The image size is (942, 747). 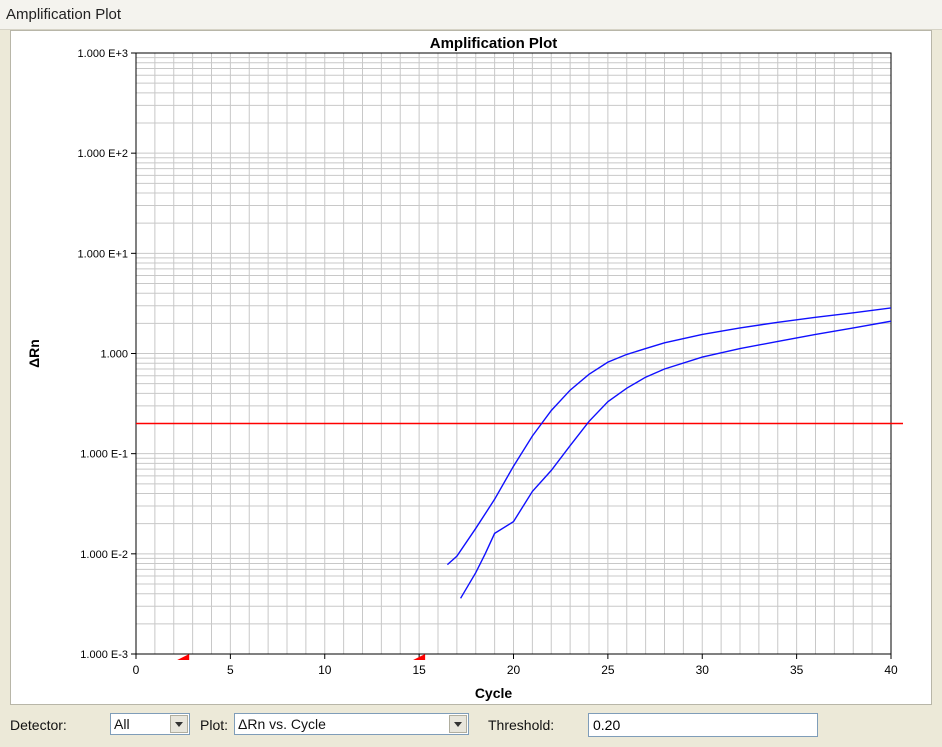 I want to click on x-tick-label: 35, so click(x=797, y=670).